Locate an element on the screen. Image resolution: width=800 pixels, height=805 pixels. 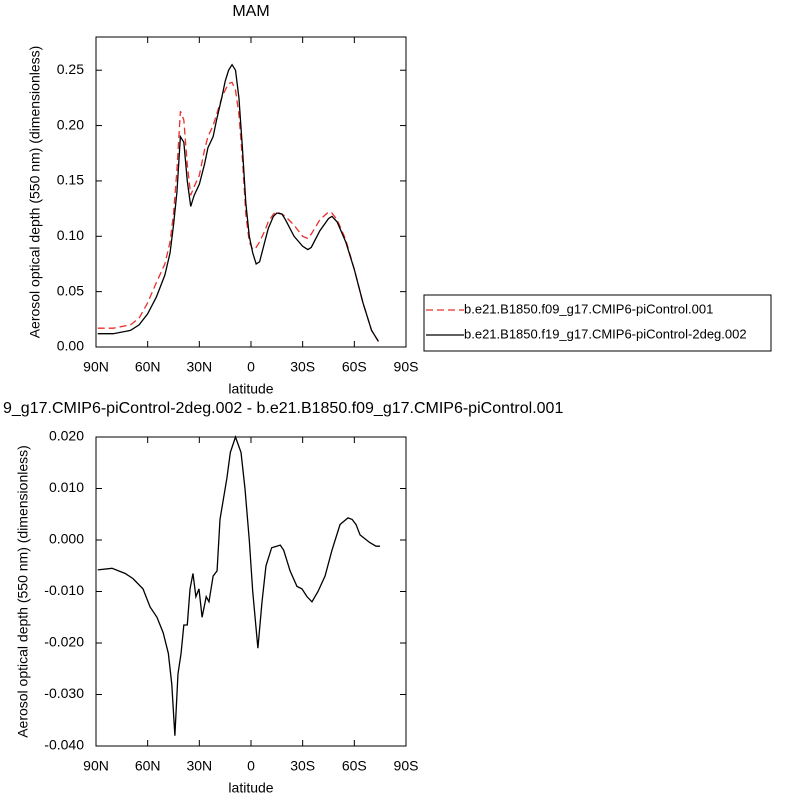
legend-label: b.e21.B1850.f09_g17.CMIP6-piControl.001 is located at coordinates (588, 308).